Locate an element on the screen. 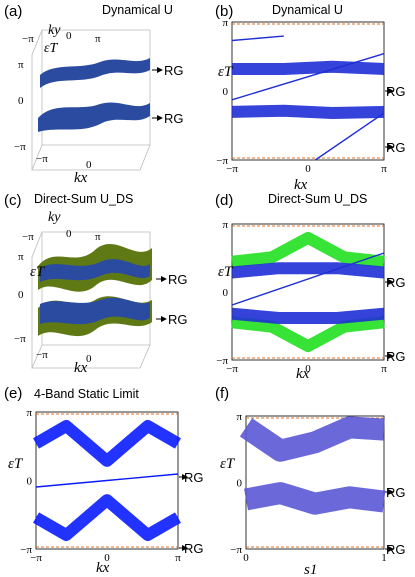 The width and height of the screenshot is (415, 577). ylabel-f: εT is located at coordinates (228, 464).